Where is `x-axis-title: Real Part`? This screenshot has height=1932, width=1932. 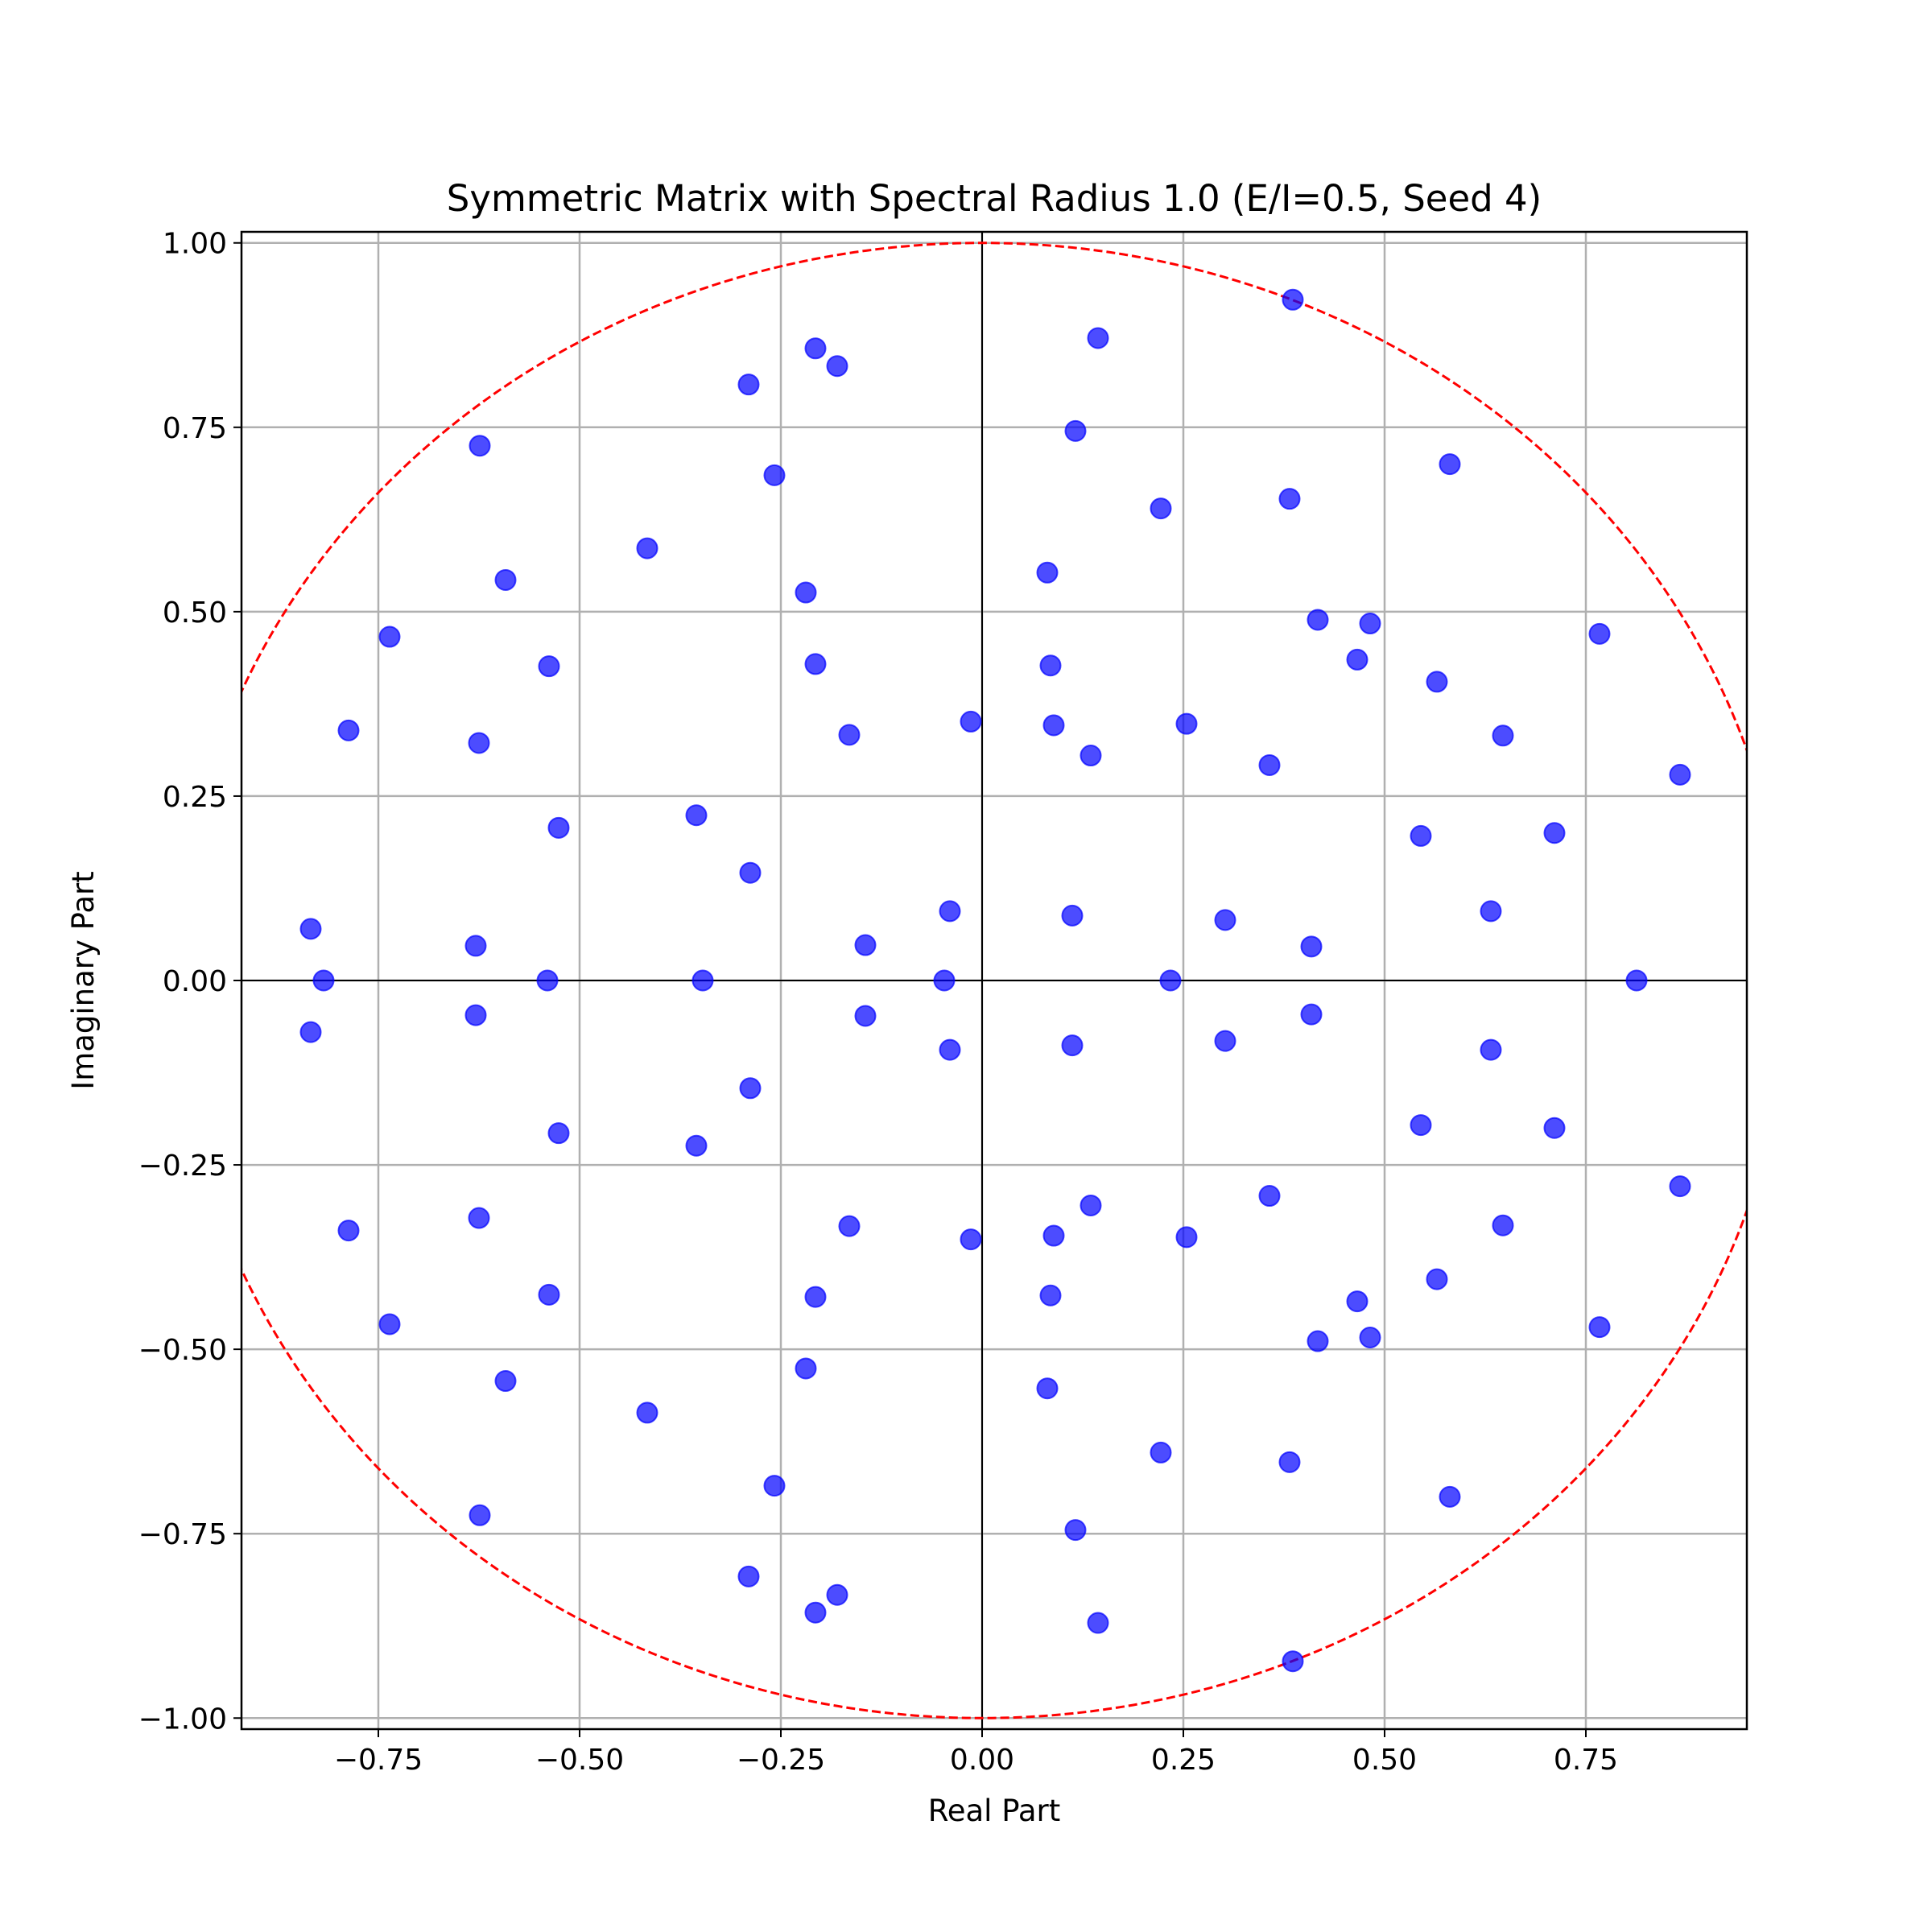
x-axis-title: Real Part is located at coordinates (994, 1811).